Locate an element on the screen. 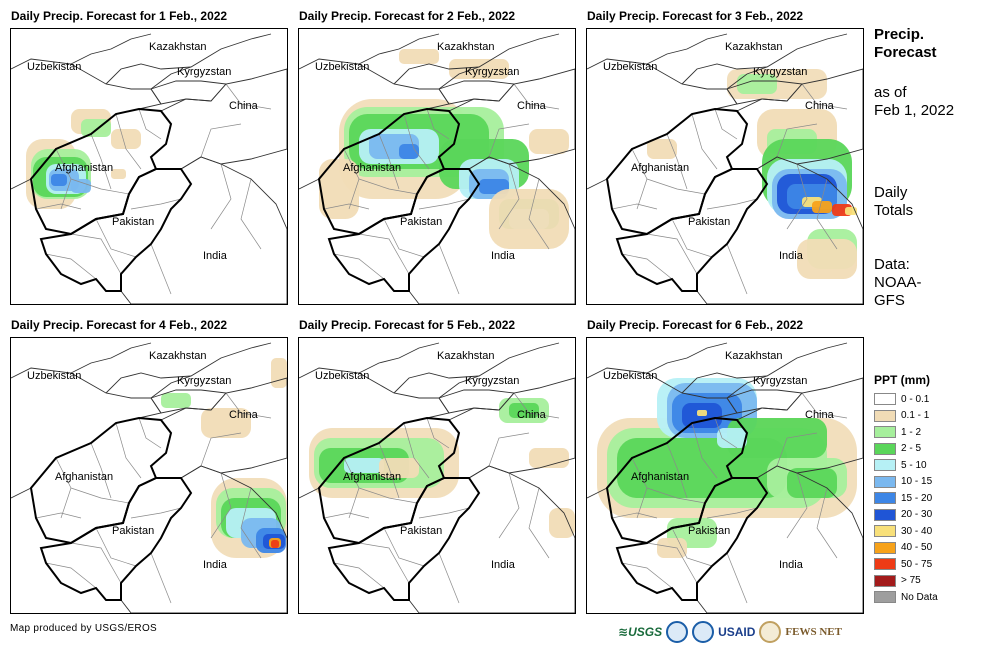 This screenshot has height=649, width=983. legend-label: 0.1 - 1 is located at coordinates (915, 416).